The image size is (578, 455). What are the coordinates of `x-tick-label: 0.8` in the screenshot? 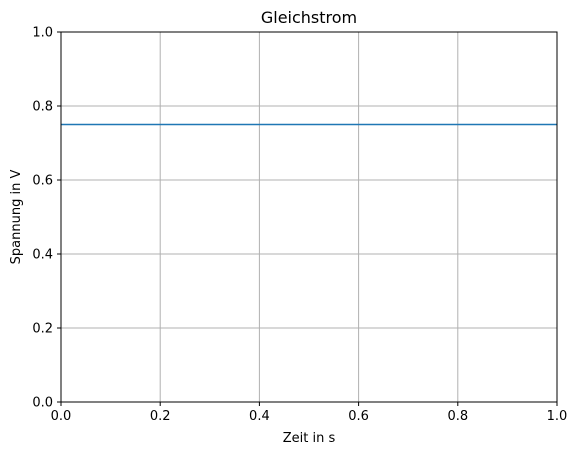 It's located at (457, 416).